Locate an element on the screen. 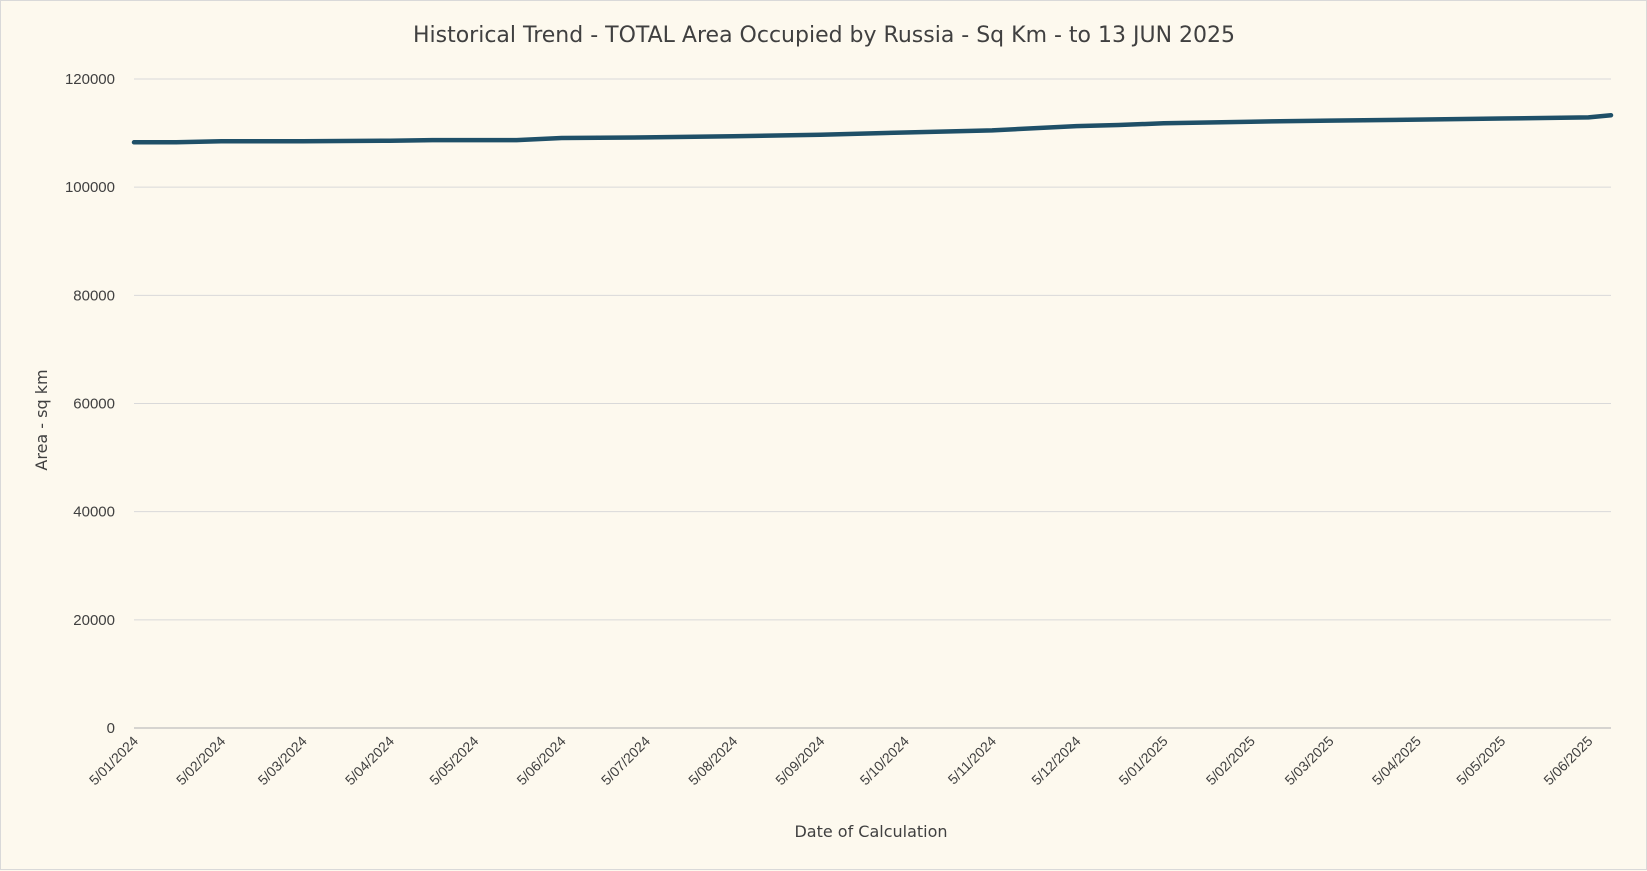  x-tick-label: 5/04/2025 is located at coordinates (1397, 761).